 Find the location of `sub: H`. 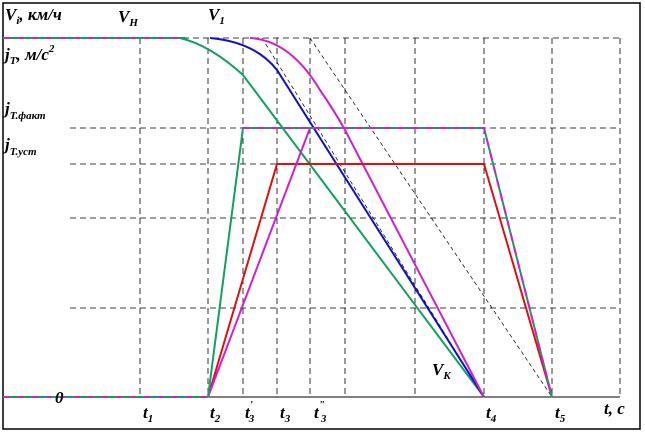

sub: H is located at coordinates (133, 23).